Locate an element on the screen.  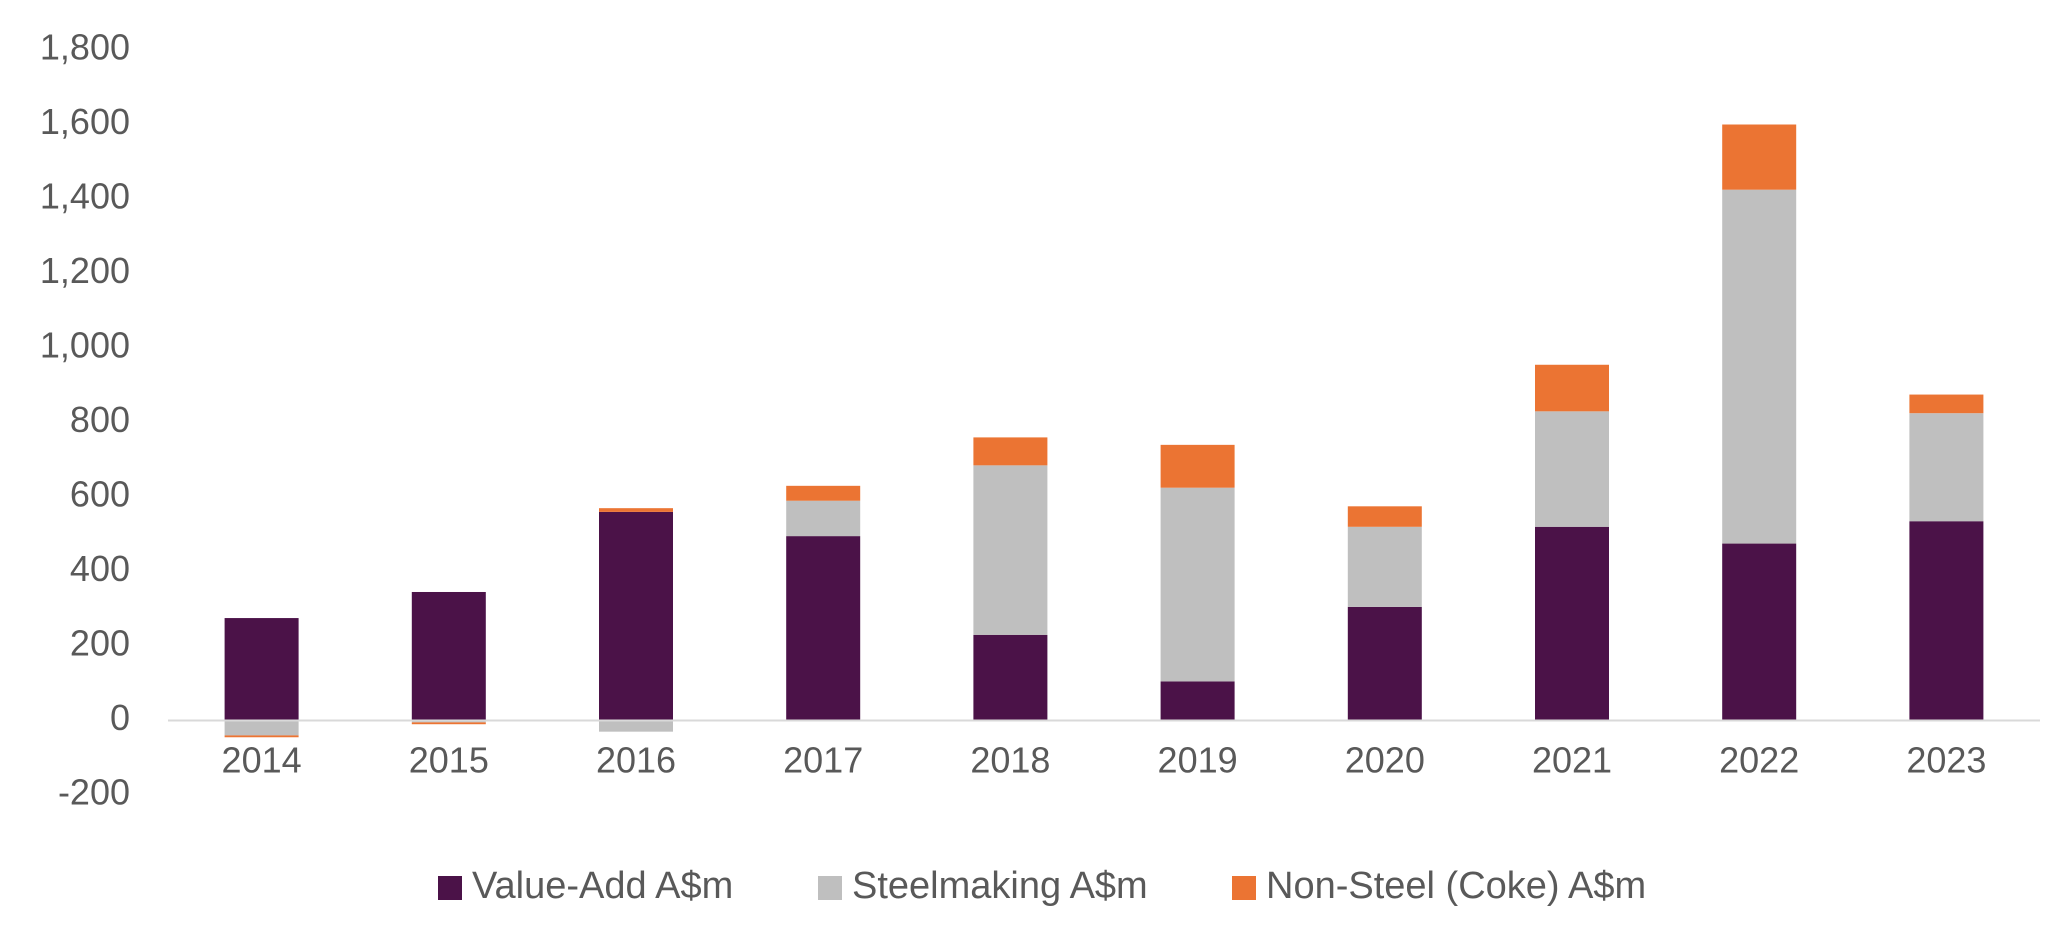
x-tick-label: 2014 is located at coordinates (262, 760).